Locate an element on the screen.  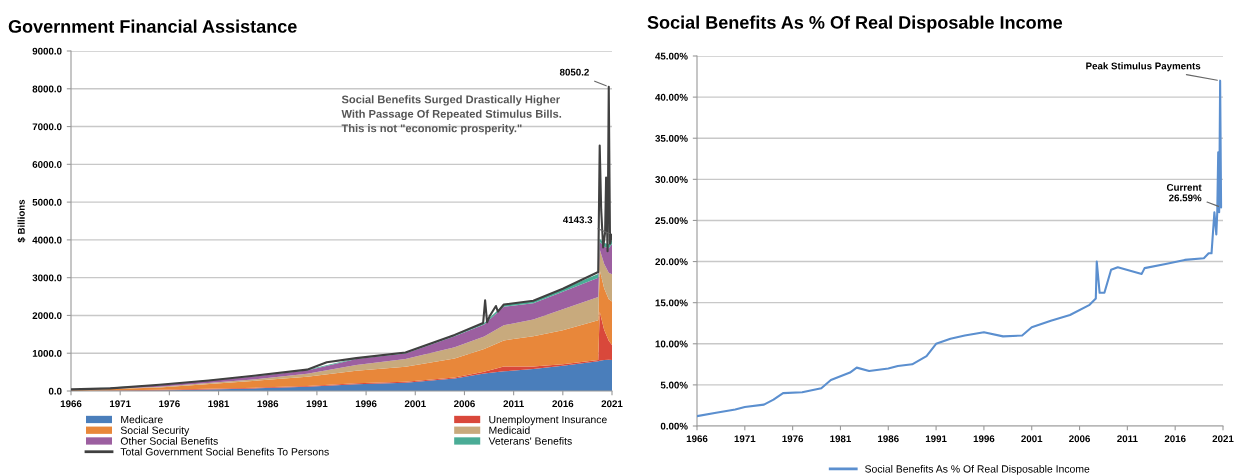
y-tick-label: 5.00% is located at coordinates (674, 385).